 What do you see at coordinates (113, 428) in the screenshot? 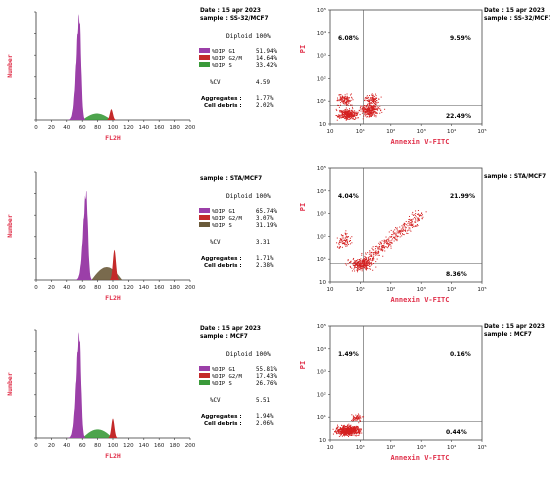
I see `g2m-peak-area` at bounding box center [113, 428].